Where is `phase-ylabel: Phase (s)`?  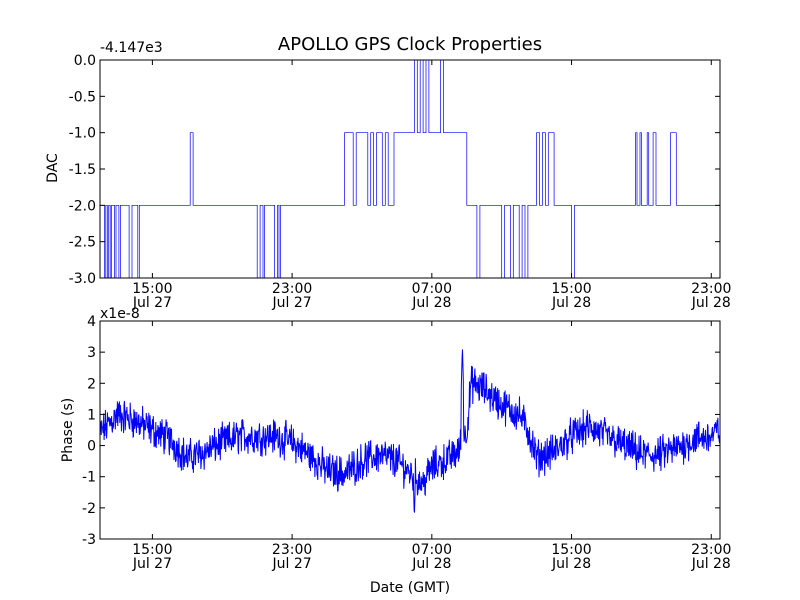
phase-ylabel: Phase (s) is located at coordinates (68, 430).